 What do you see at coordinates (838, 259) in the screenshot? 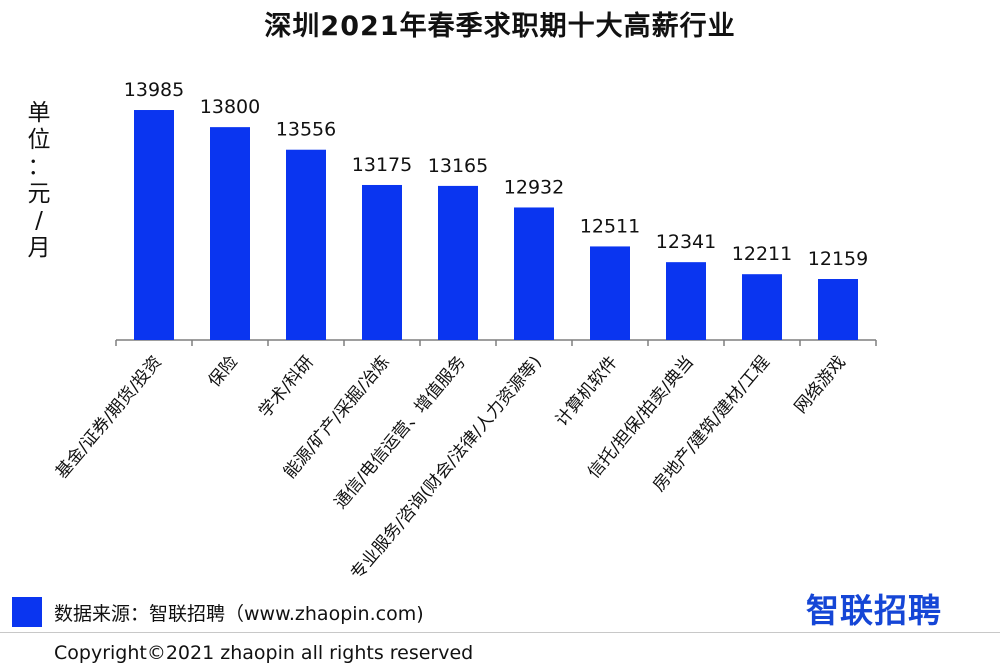
I see `data-label: 12159` at bounding box center [838, 259].